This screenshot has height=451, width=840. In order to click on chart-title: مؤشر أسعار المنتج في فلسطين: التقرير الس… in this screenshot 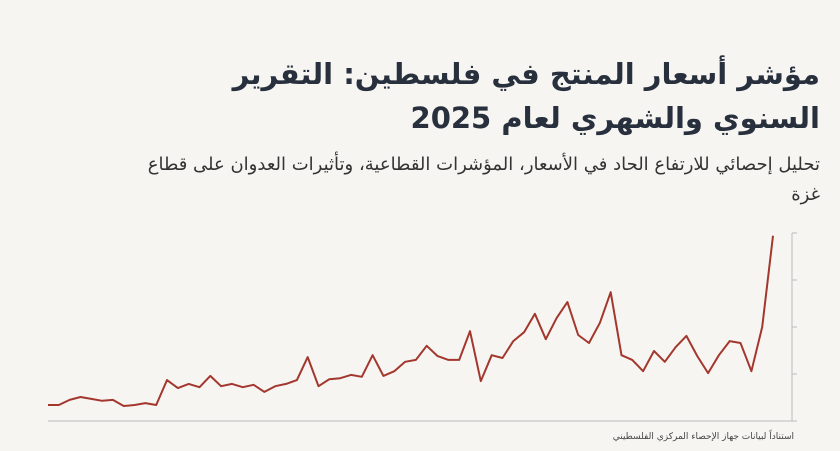, I will do `click(526, 96)`.